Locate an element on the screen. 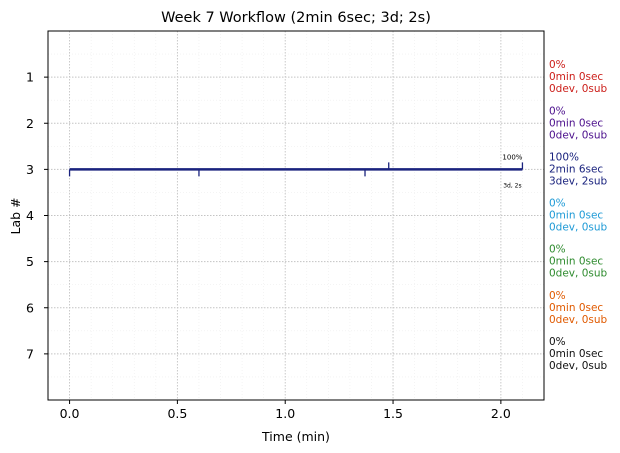 This screenshot has height=453, width=620. y-tick-label: 3 is located at coordinates (30, 169).